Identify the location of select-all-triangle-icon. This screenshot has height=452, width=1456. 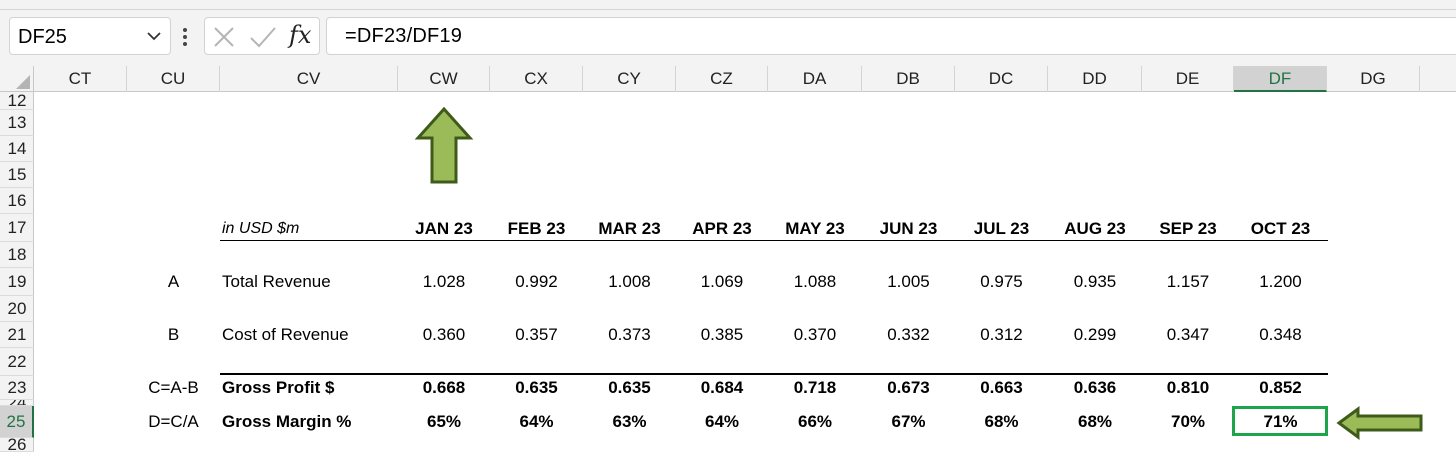
(23, 82).